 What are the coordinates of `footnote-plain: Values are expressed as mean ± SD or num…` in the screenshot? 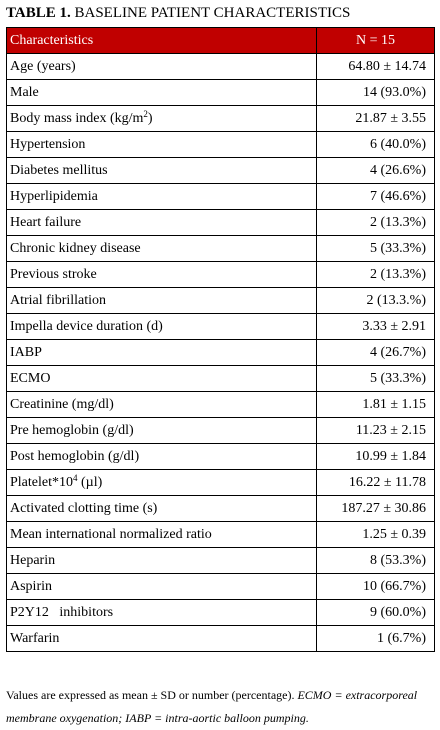 It's located at (152, 695).